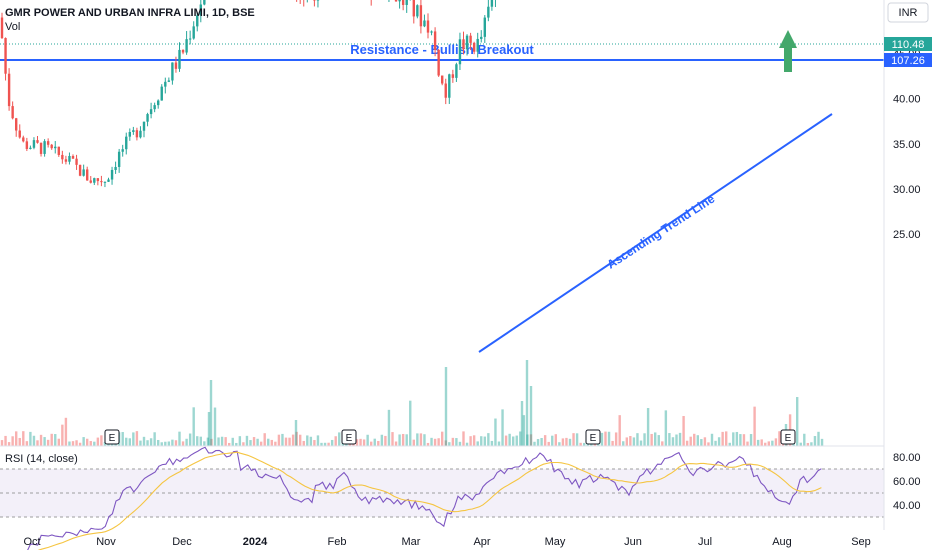 The width and height of the screenshot is (932, 550). What do you see at coordinates (337, 542) in the screenshot?
I see `time-tick-label: Feb` at bounding box center [337, 542].